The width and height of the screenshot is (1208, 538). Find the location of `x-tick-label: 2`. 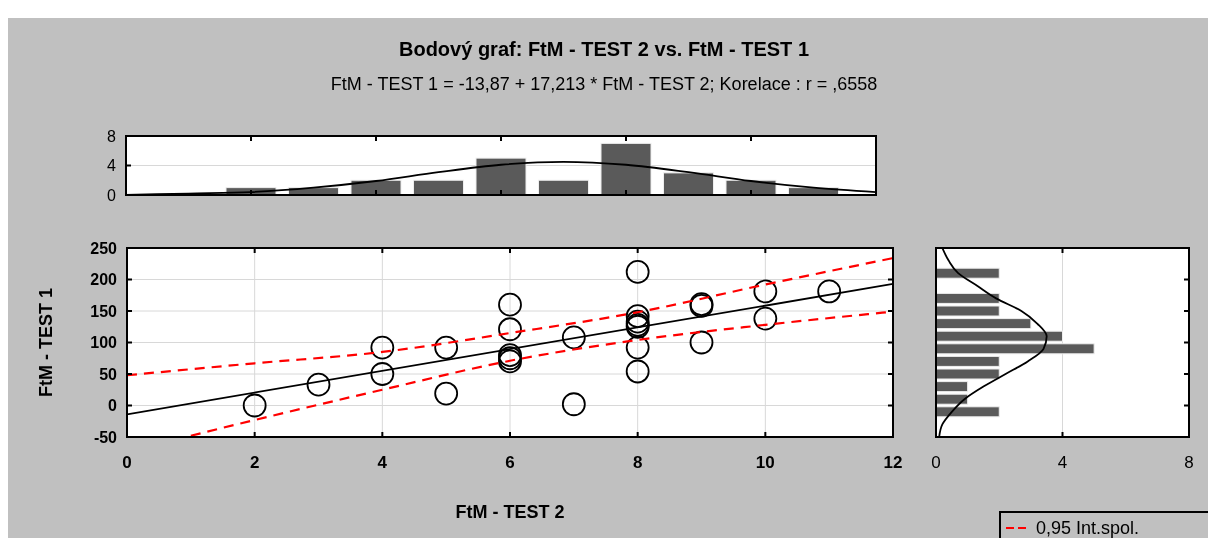

x-tick-label: 2 is located at coordinates (254, 462).